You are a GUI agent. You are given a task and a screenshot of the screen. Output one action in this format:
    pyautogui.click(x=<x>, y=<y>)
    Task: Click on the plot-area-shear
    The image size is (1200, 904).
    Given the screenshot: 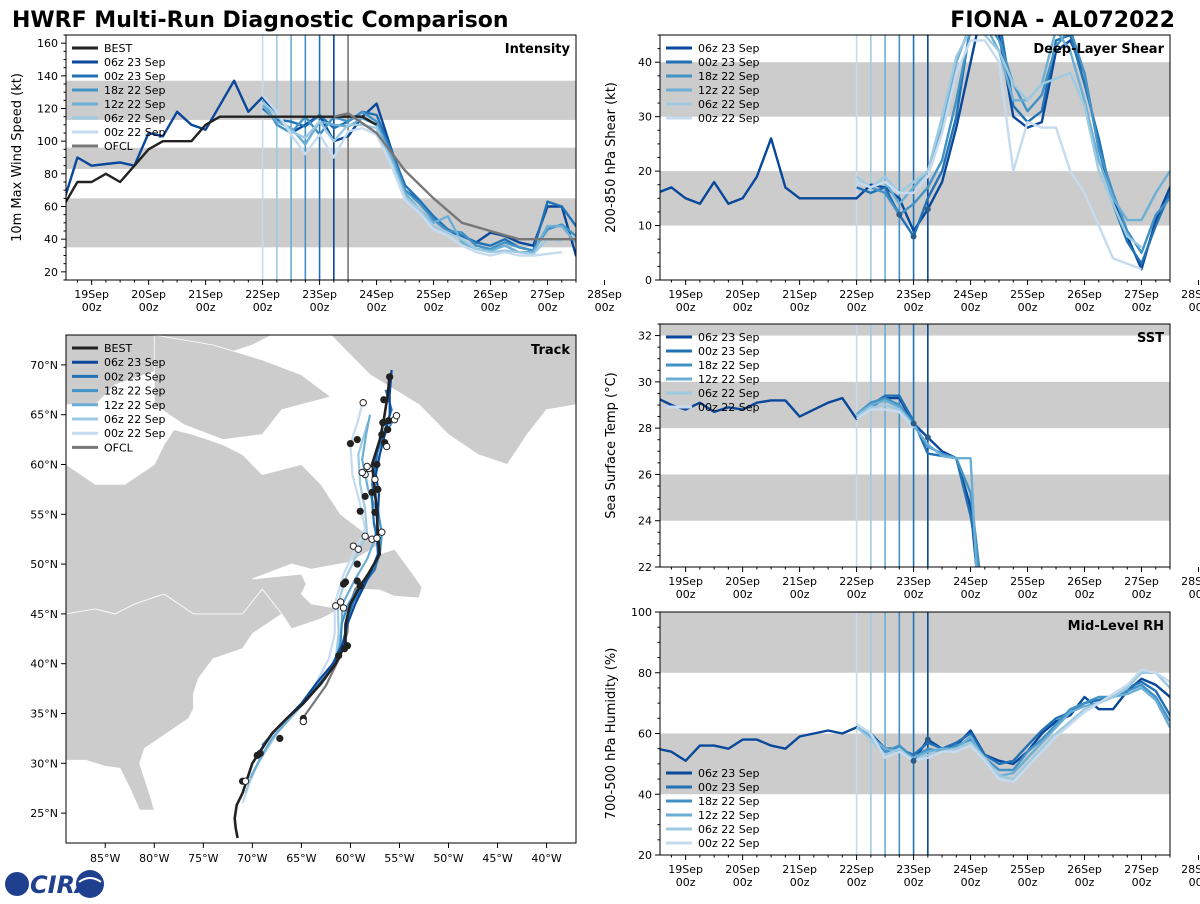 What is the action you would take?
    pyautogui.click(x=915, y=157)
    